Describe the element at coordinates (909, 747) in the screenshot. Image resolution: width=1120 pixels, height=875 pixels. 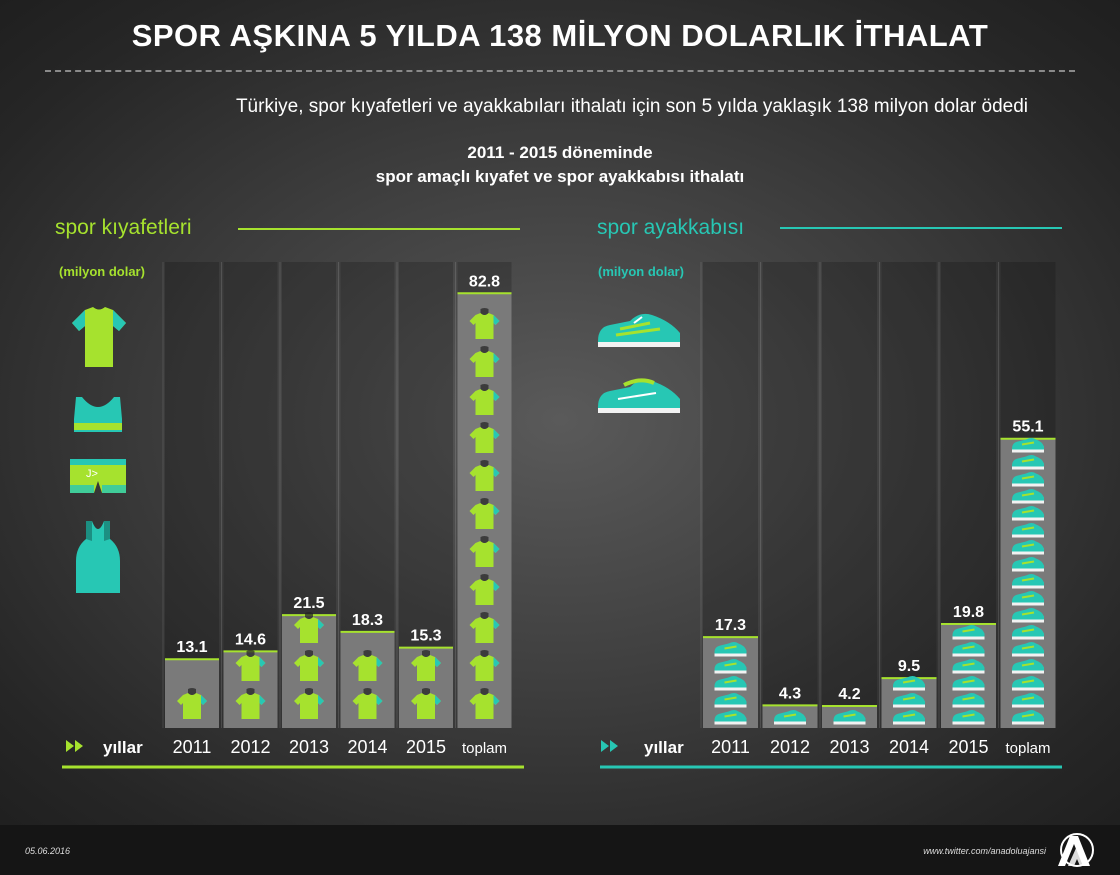
I see `shoes-category-label: 2014` at that location.